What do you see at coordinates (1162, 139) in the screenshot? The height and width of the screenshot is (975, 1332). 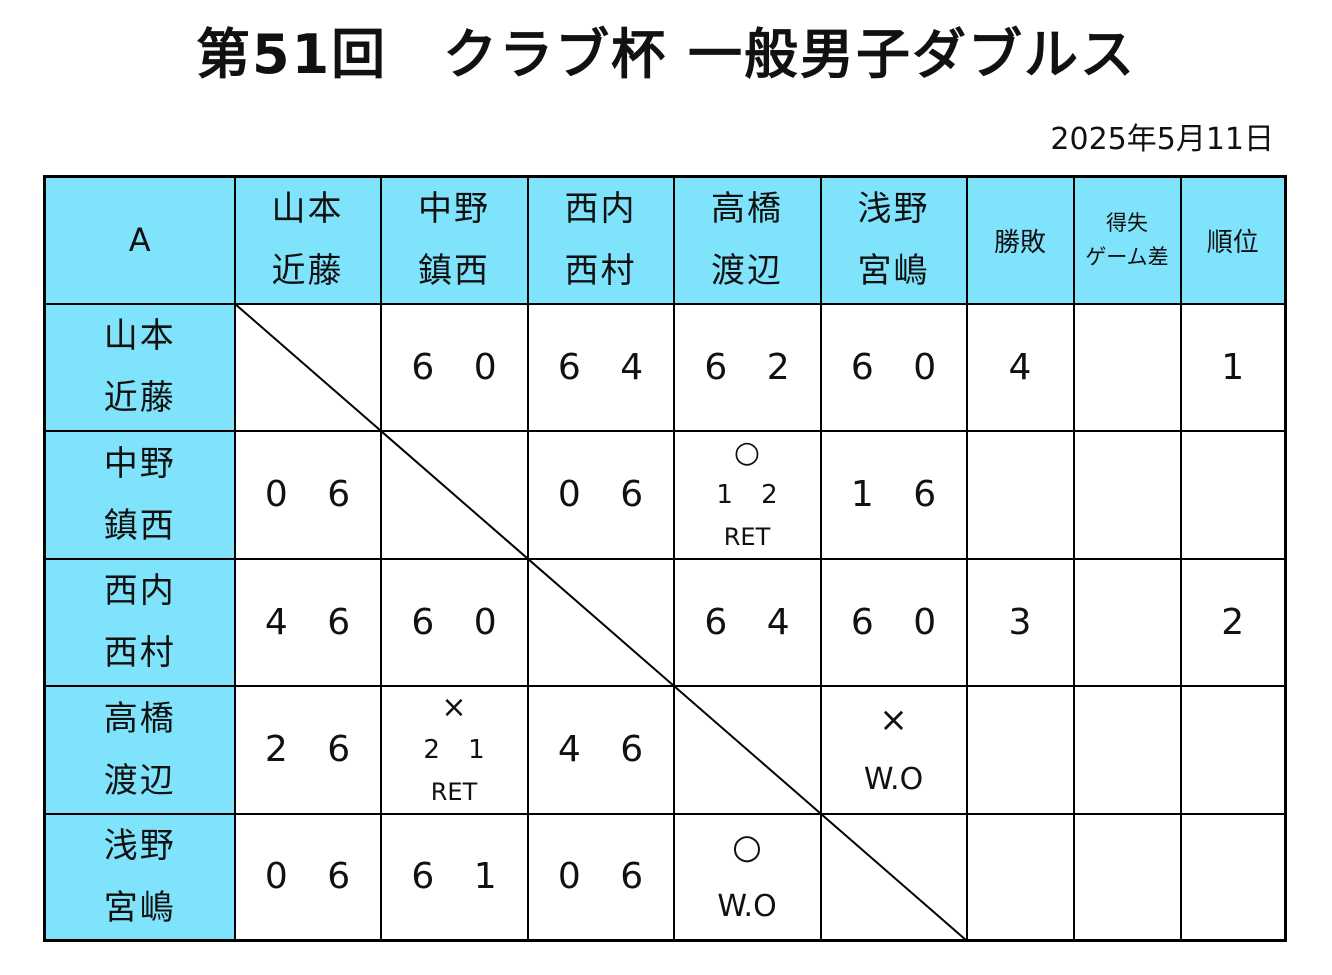 I see `event-date: 2025年5月11日` at bounding box center [1162, 139].